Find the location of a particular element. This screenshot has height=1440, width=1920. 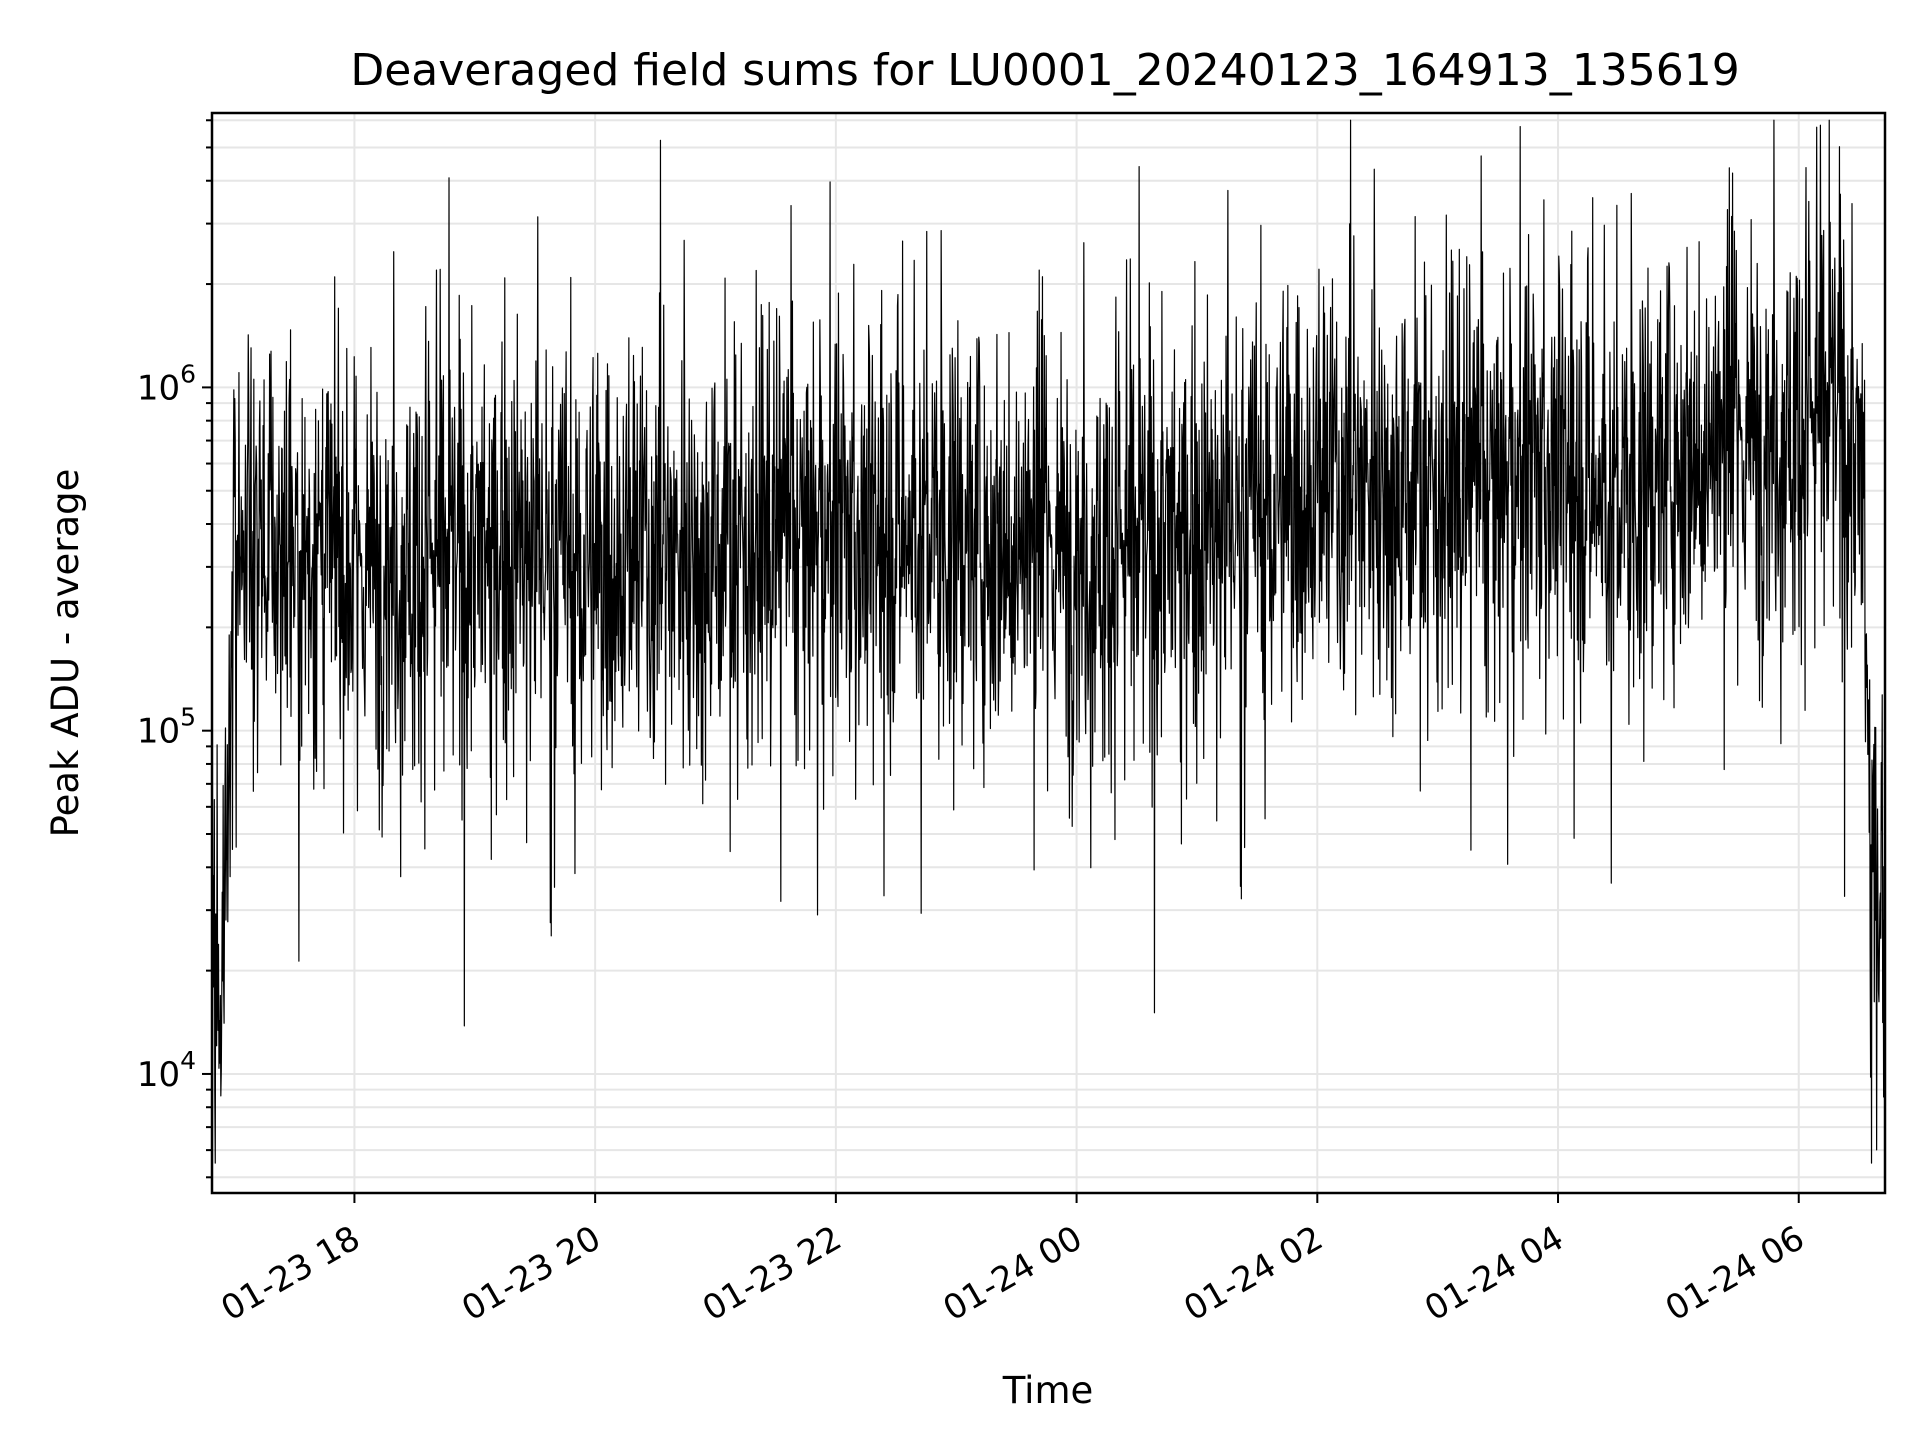

y-tick-label: 10⁶ is located at coordinates (166, 383).